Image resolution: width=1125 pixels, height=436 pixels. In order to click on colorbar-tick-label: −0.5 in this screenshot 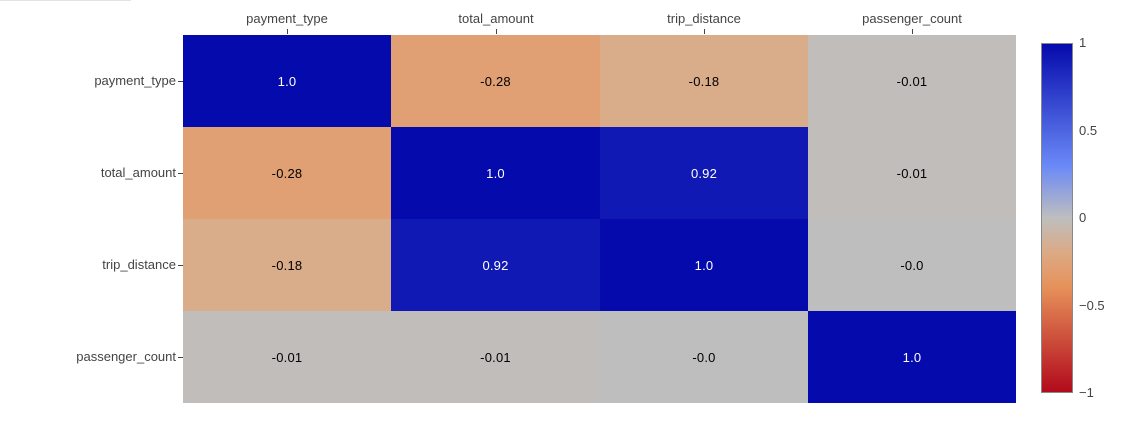, I will do `click(1092, 305)`.